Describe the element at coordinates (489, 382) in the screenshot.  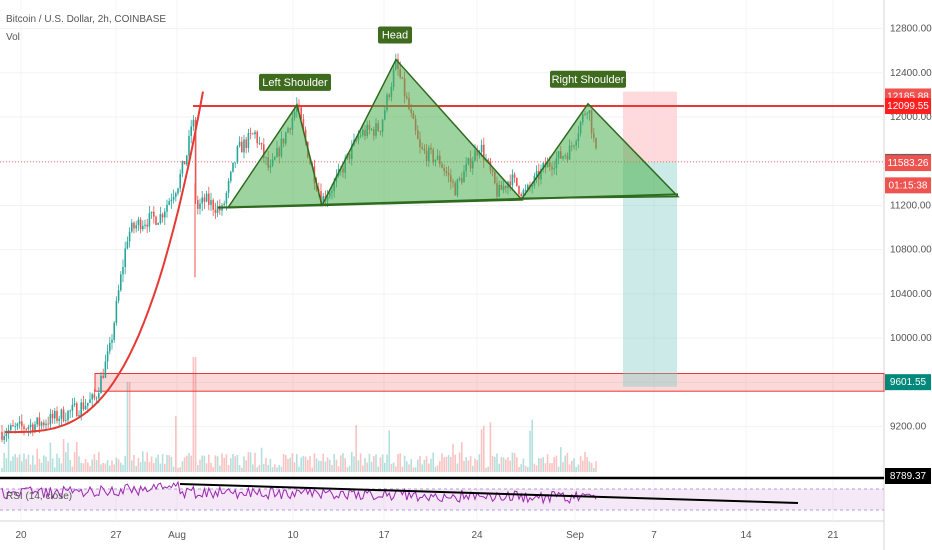
I see `support-zone` at that location.